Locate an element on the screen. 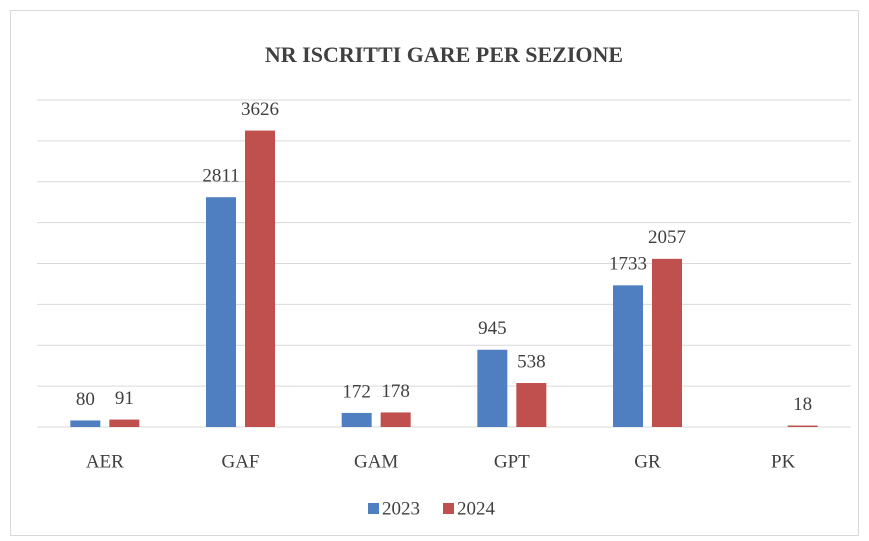  data-label: 3626 is located at coordinates (260, 109).